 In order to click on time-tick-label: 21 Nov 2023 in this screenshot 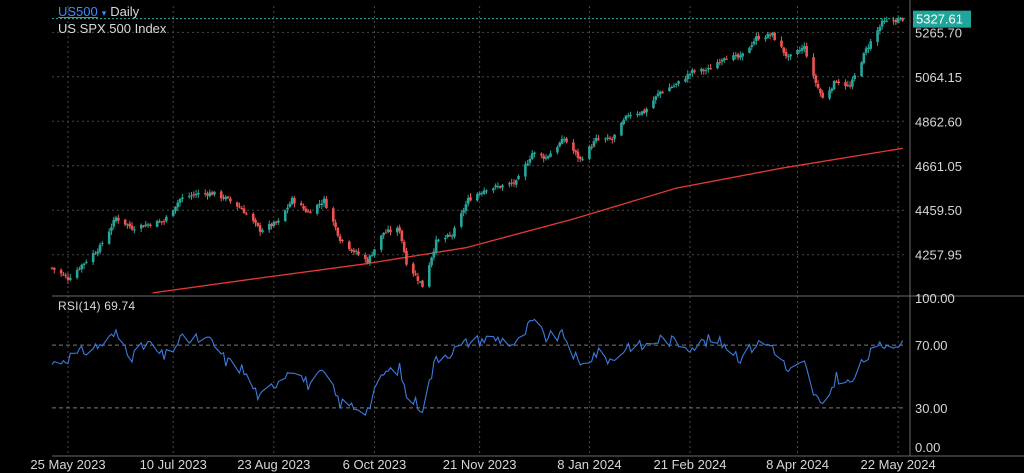, I will do `click(480, 464)`.